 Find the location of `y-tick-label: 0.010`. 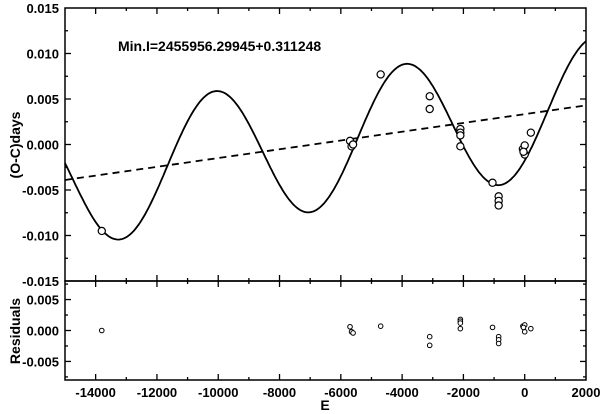

y-tick-label: 0.010 is located at coordinates (42, 54).